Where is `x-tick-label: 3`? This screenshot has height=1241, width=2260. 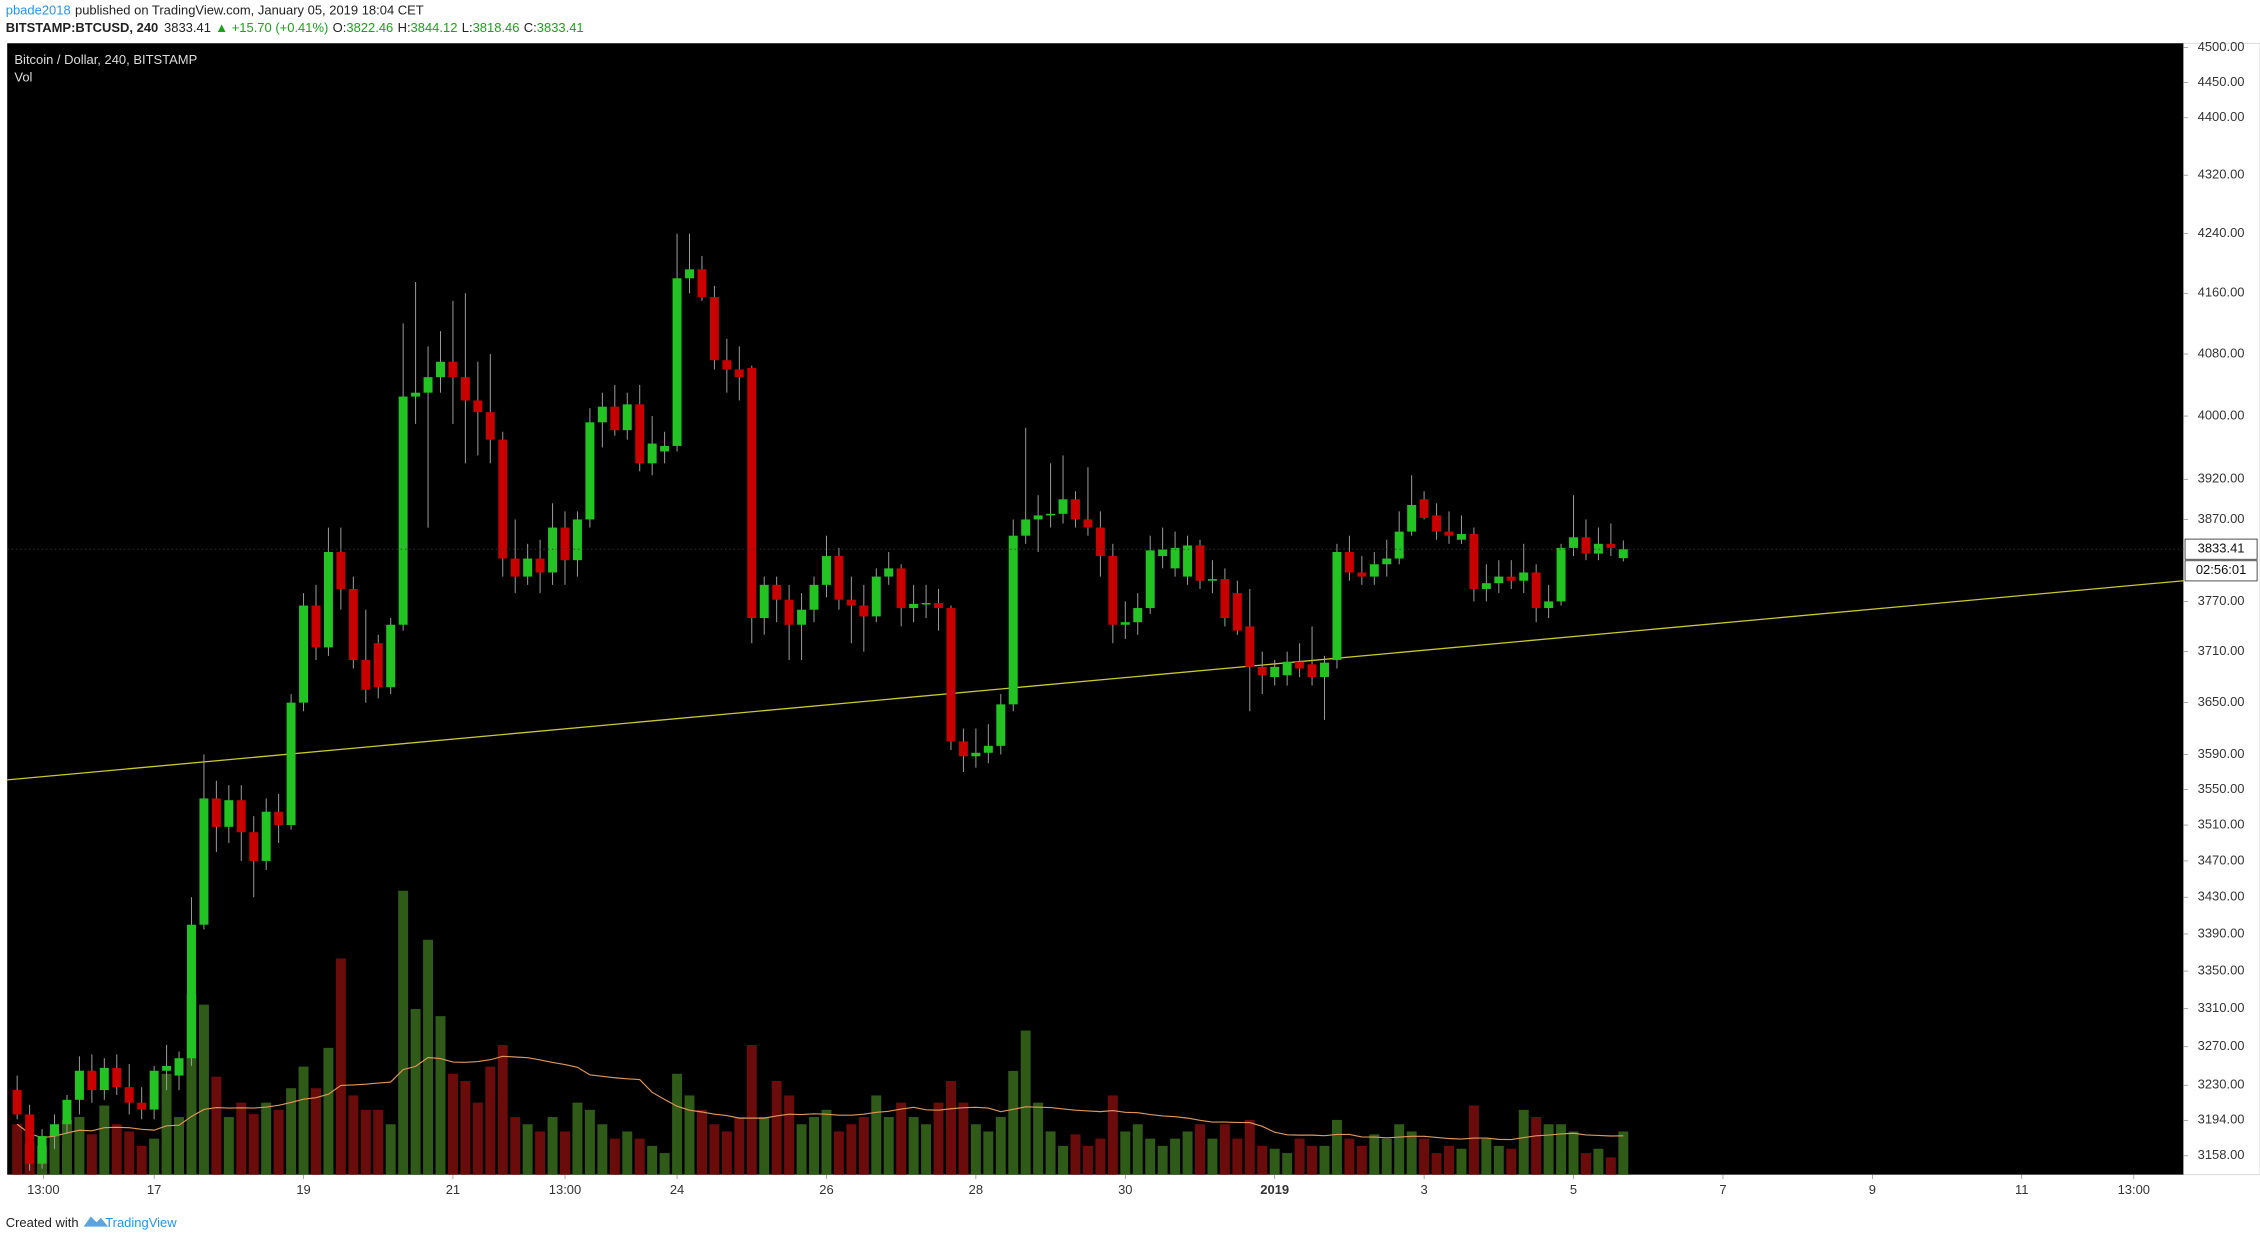
x-tick-label: 3 is located at coordinates (1424, 1189).